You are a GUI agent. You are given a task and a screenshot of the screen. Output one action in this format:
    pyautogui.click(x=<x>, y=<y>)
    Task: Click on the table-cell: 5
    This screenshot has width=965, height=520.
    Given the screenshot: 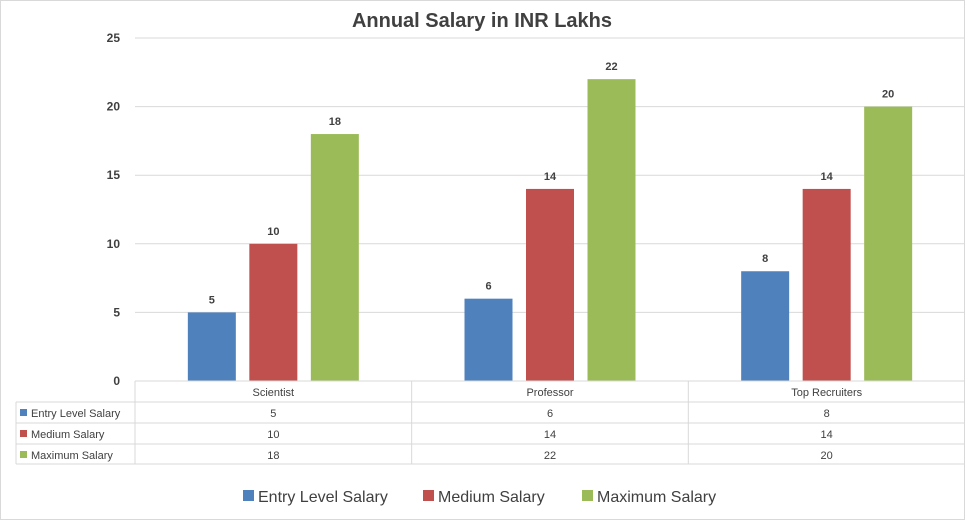 What is the action you would take?
    pyautogui.click(x=273, y=414)
    